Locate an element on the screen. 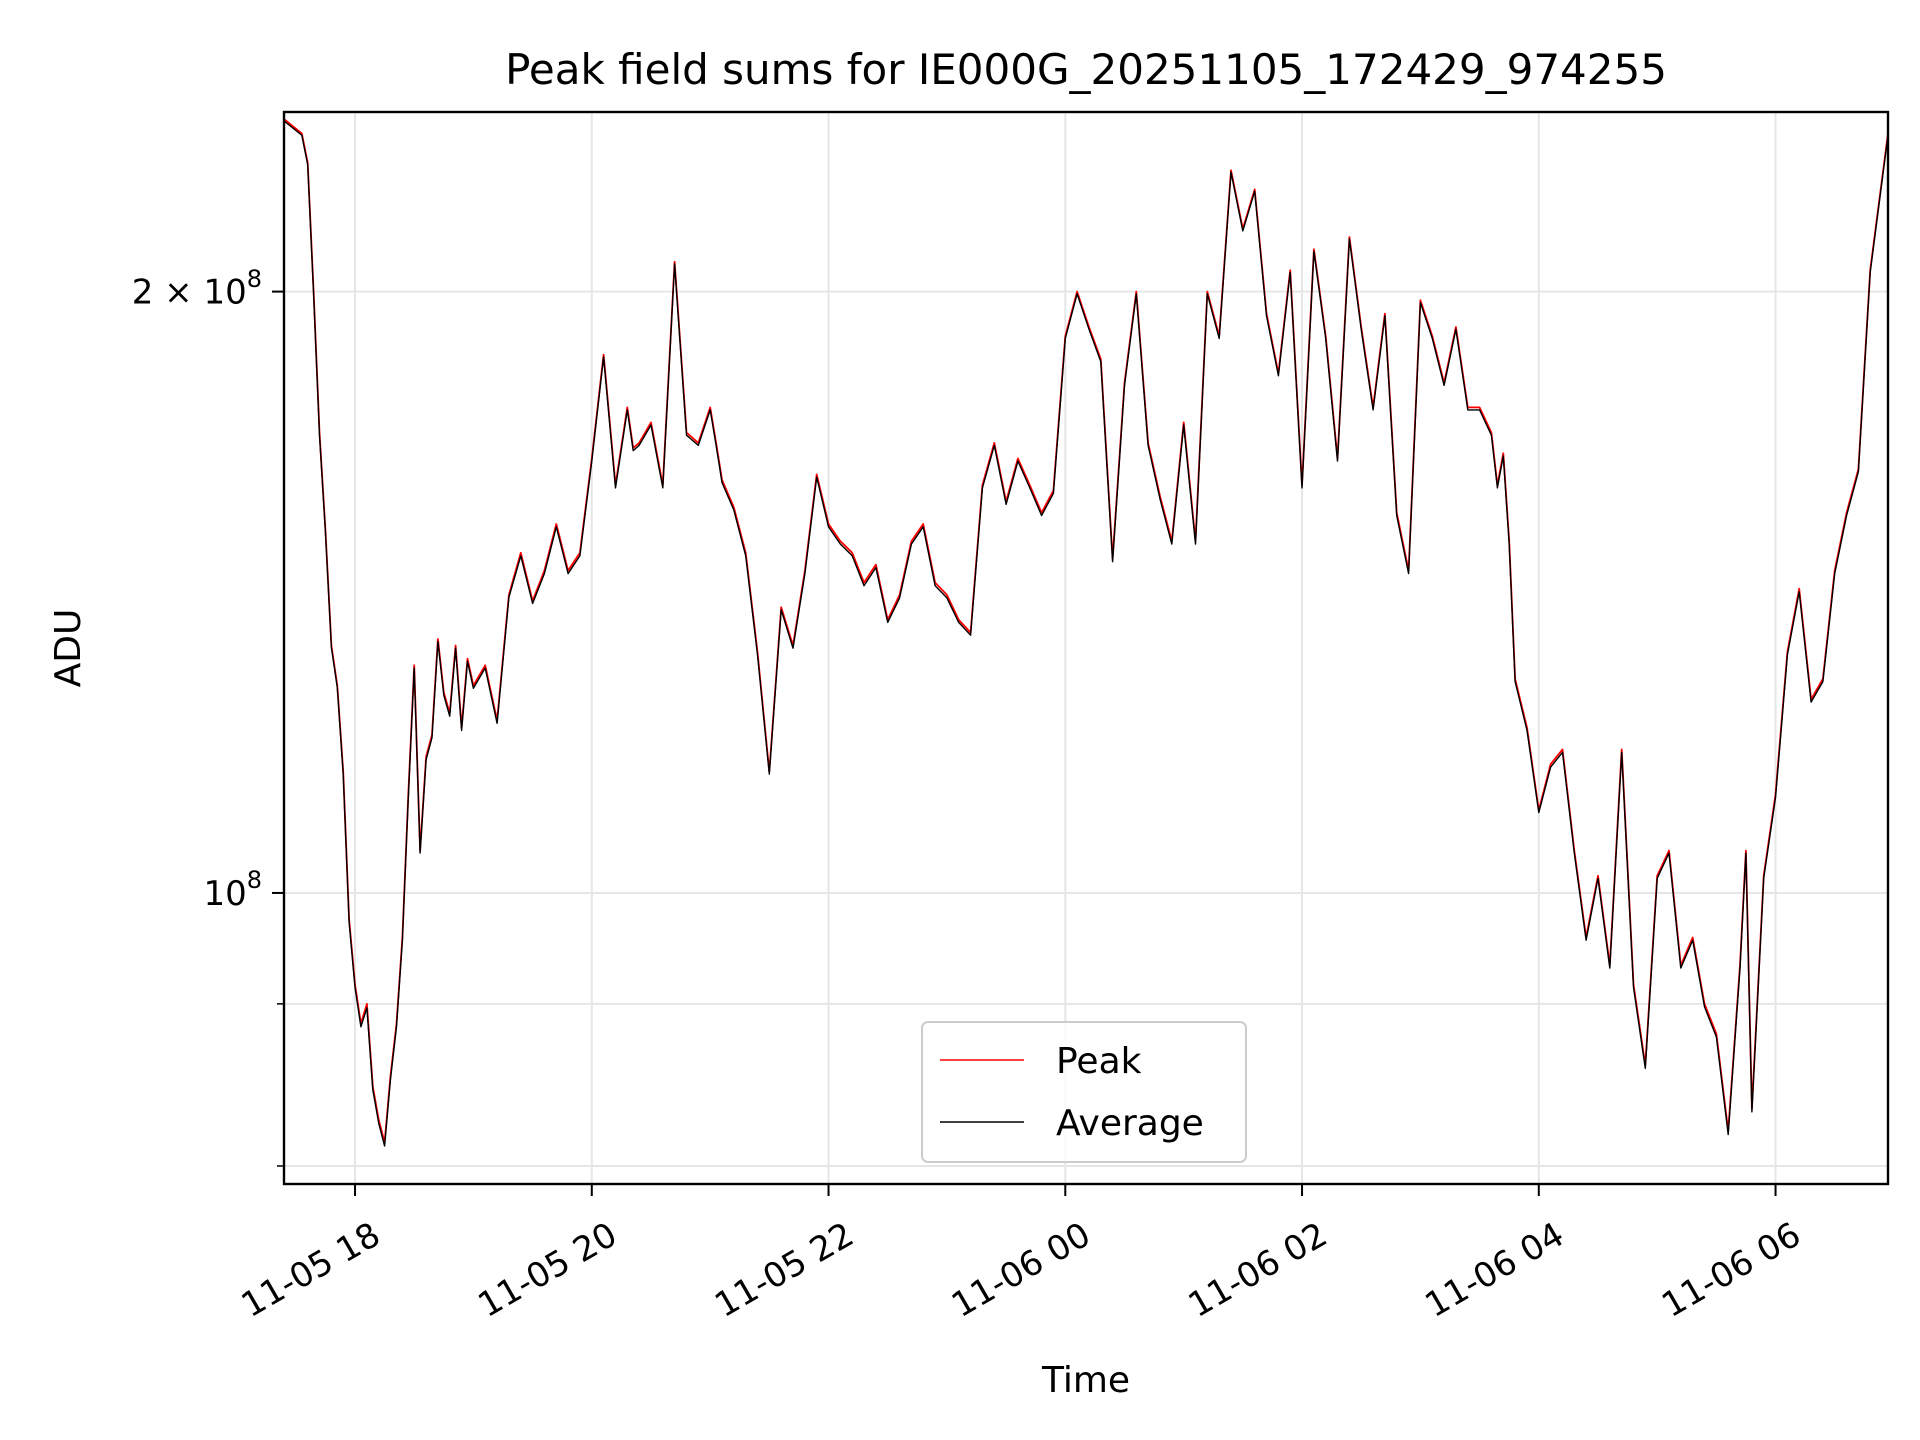  x-tick-label: 11-06 06 is located at coordinates (1731, 1270).